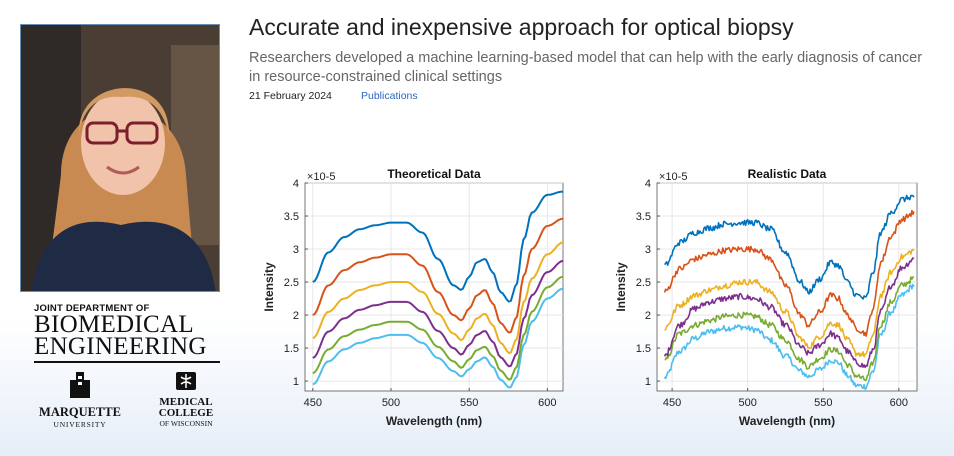  What do you see at coordinates (186, 381) in the screenshot?
I see `mcw-emblem-icon` at bounding box center [186, 381].